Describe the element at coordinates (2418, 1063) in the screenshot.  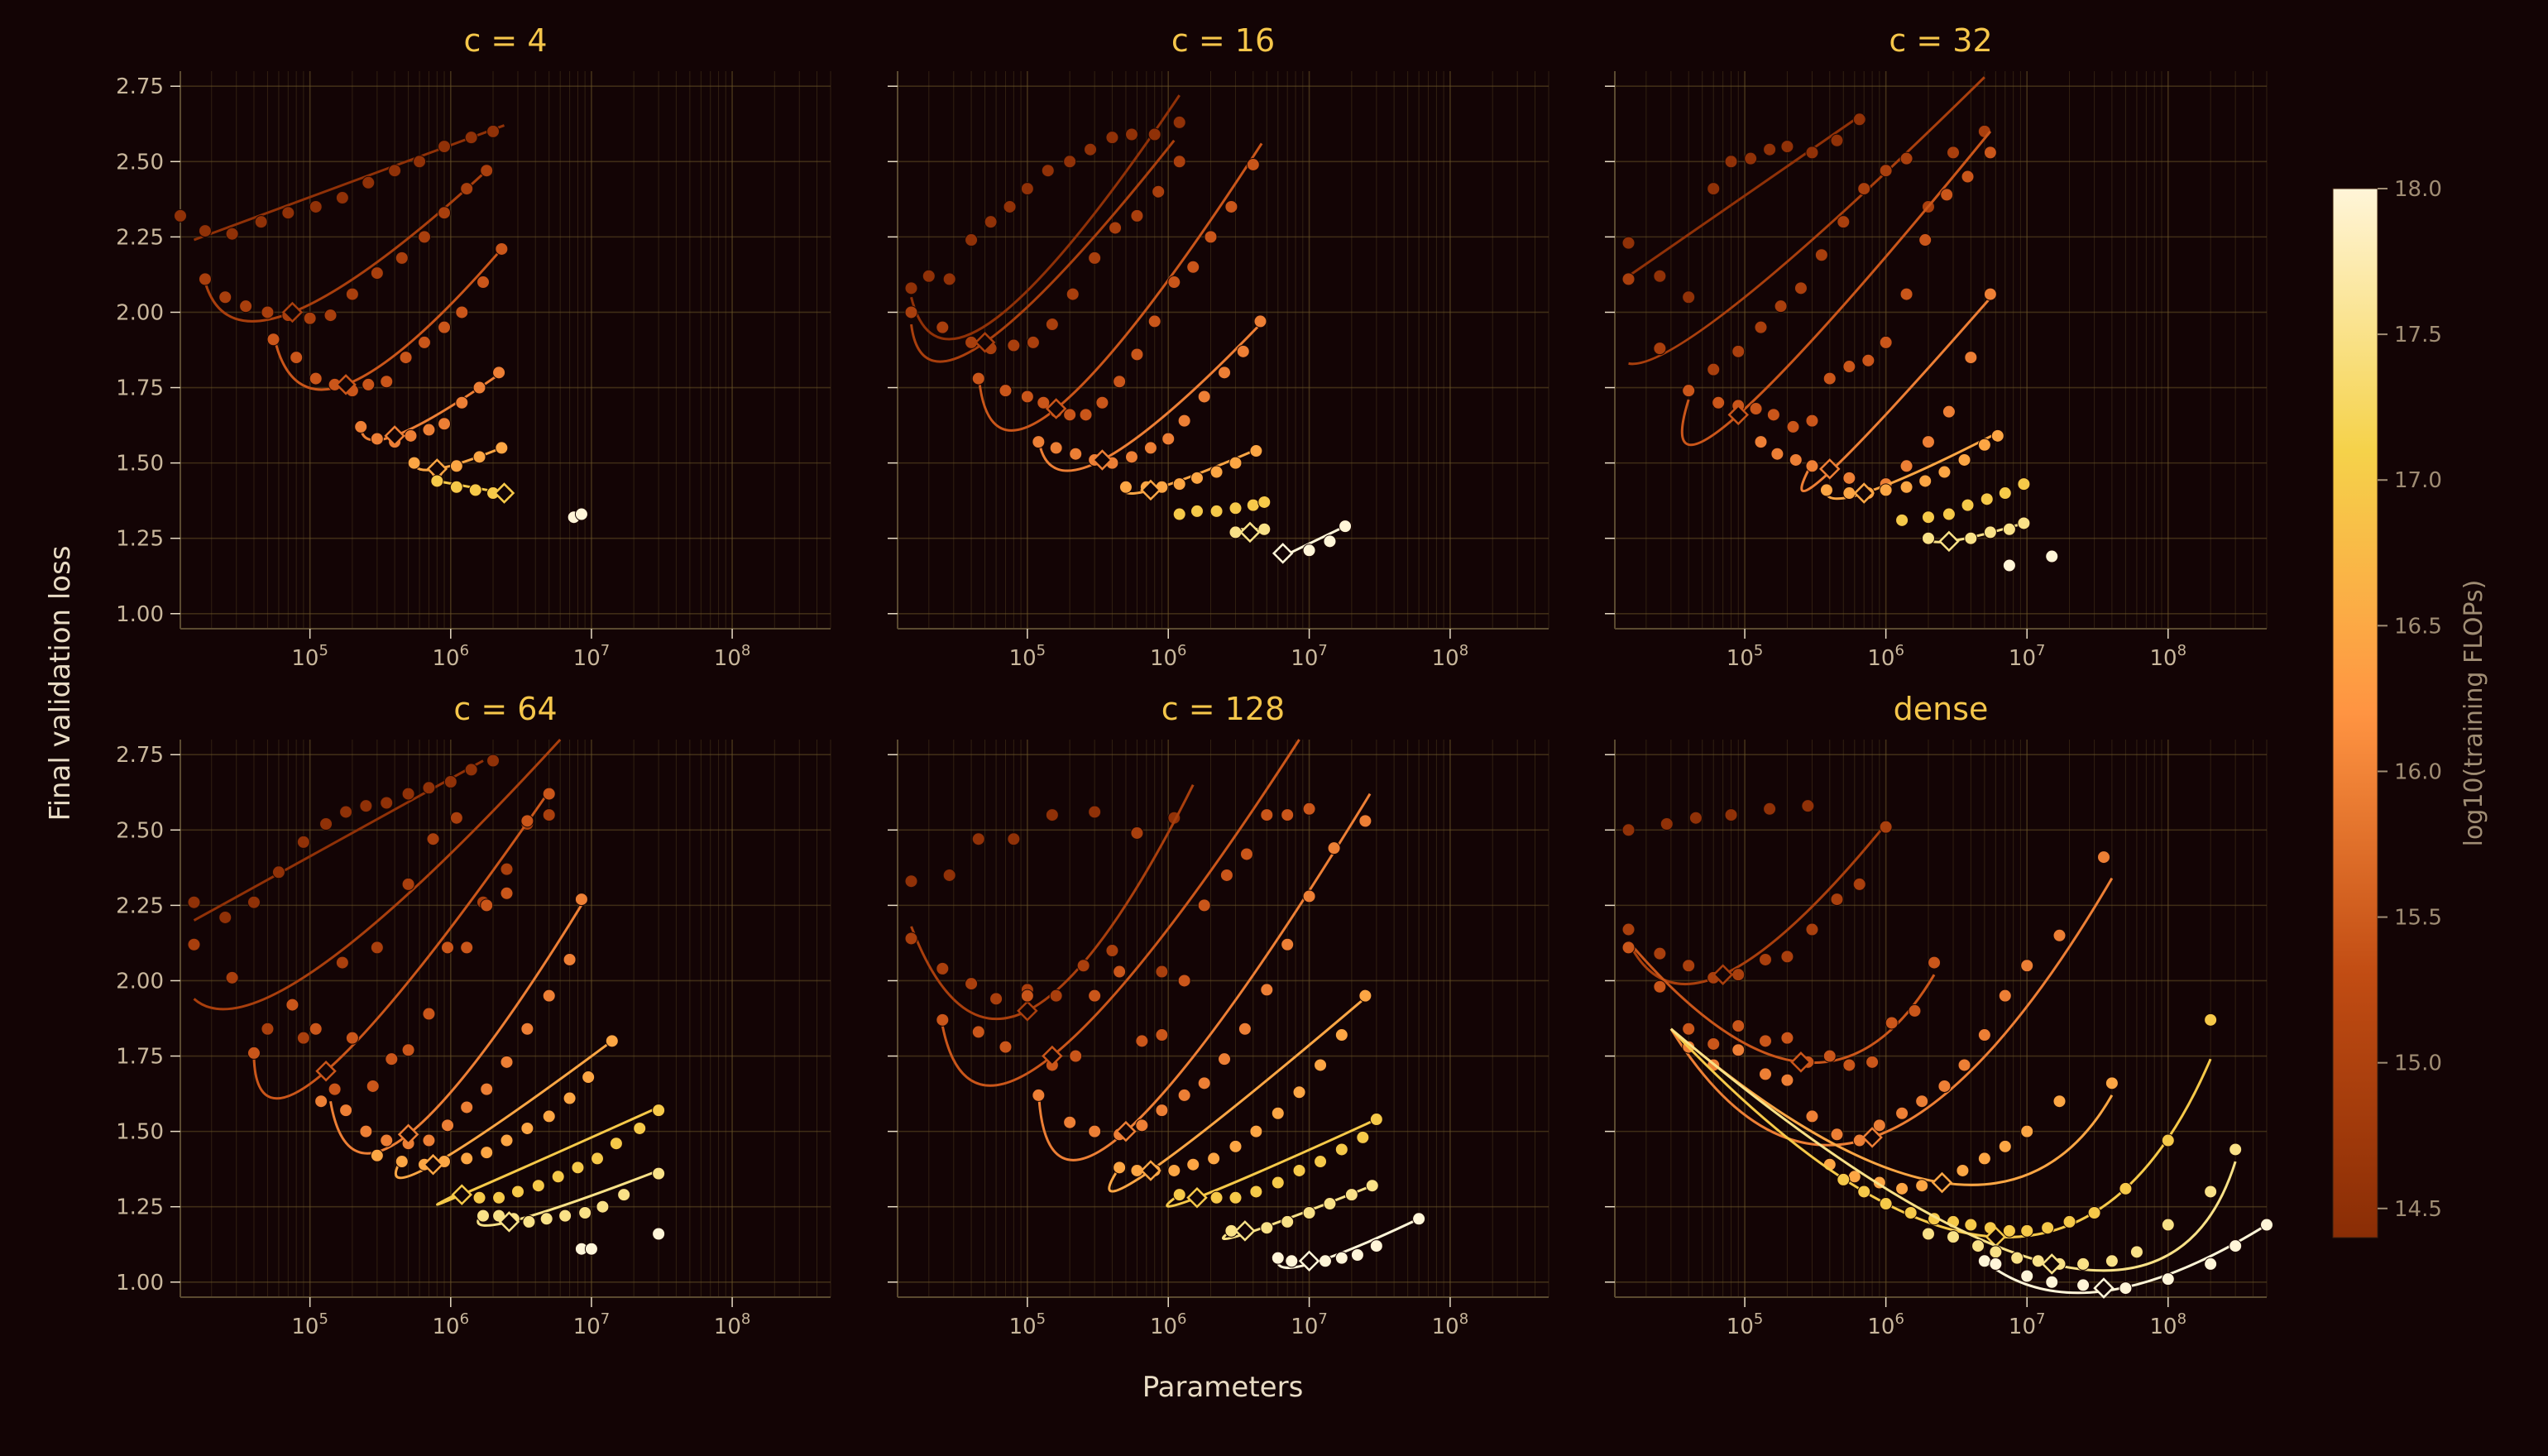
I see `colorbar-tick-label: 15.0` at that location.